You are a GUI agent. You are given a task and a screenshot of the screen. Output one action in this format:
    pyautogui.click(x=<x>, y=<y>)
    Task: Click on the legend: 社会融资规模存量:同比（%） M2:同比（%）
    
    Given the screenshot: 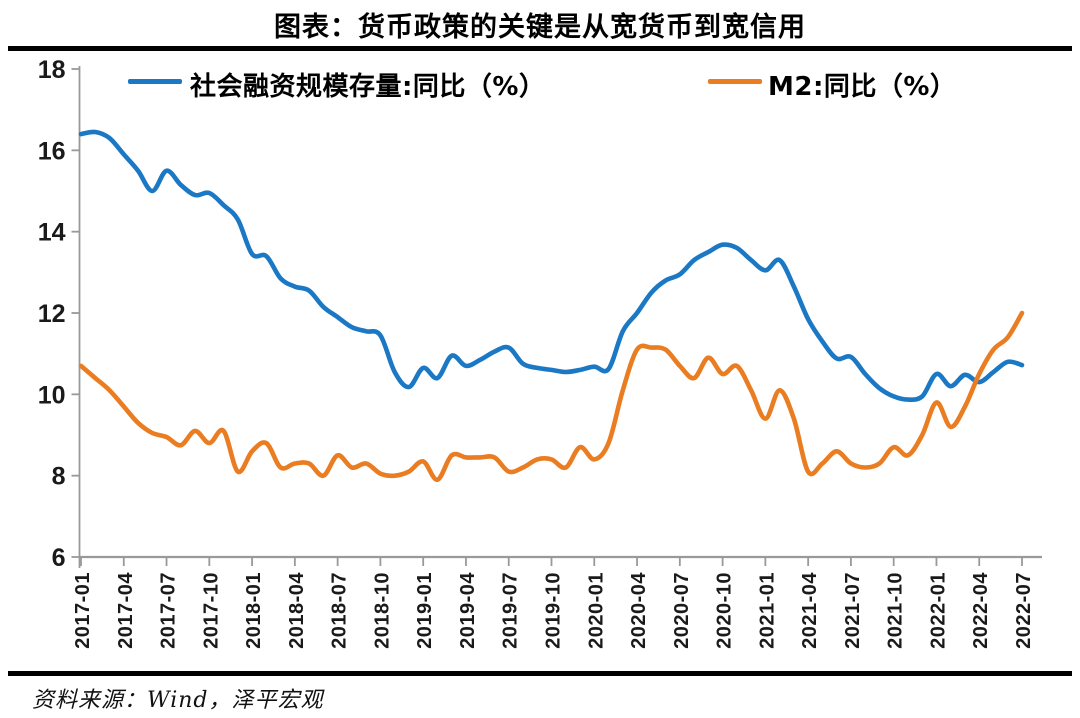 What is the action you would take?
    pyautogui.click(x=540, y=84)
    